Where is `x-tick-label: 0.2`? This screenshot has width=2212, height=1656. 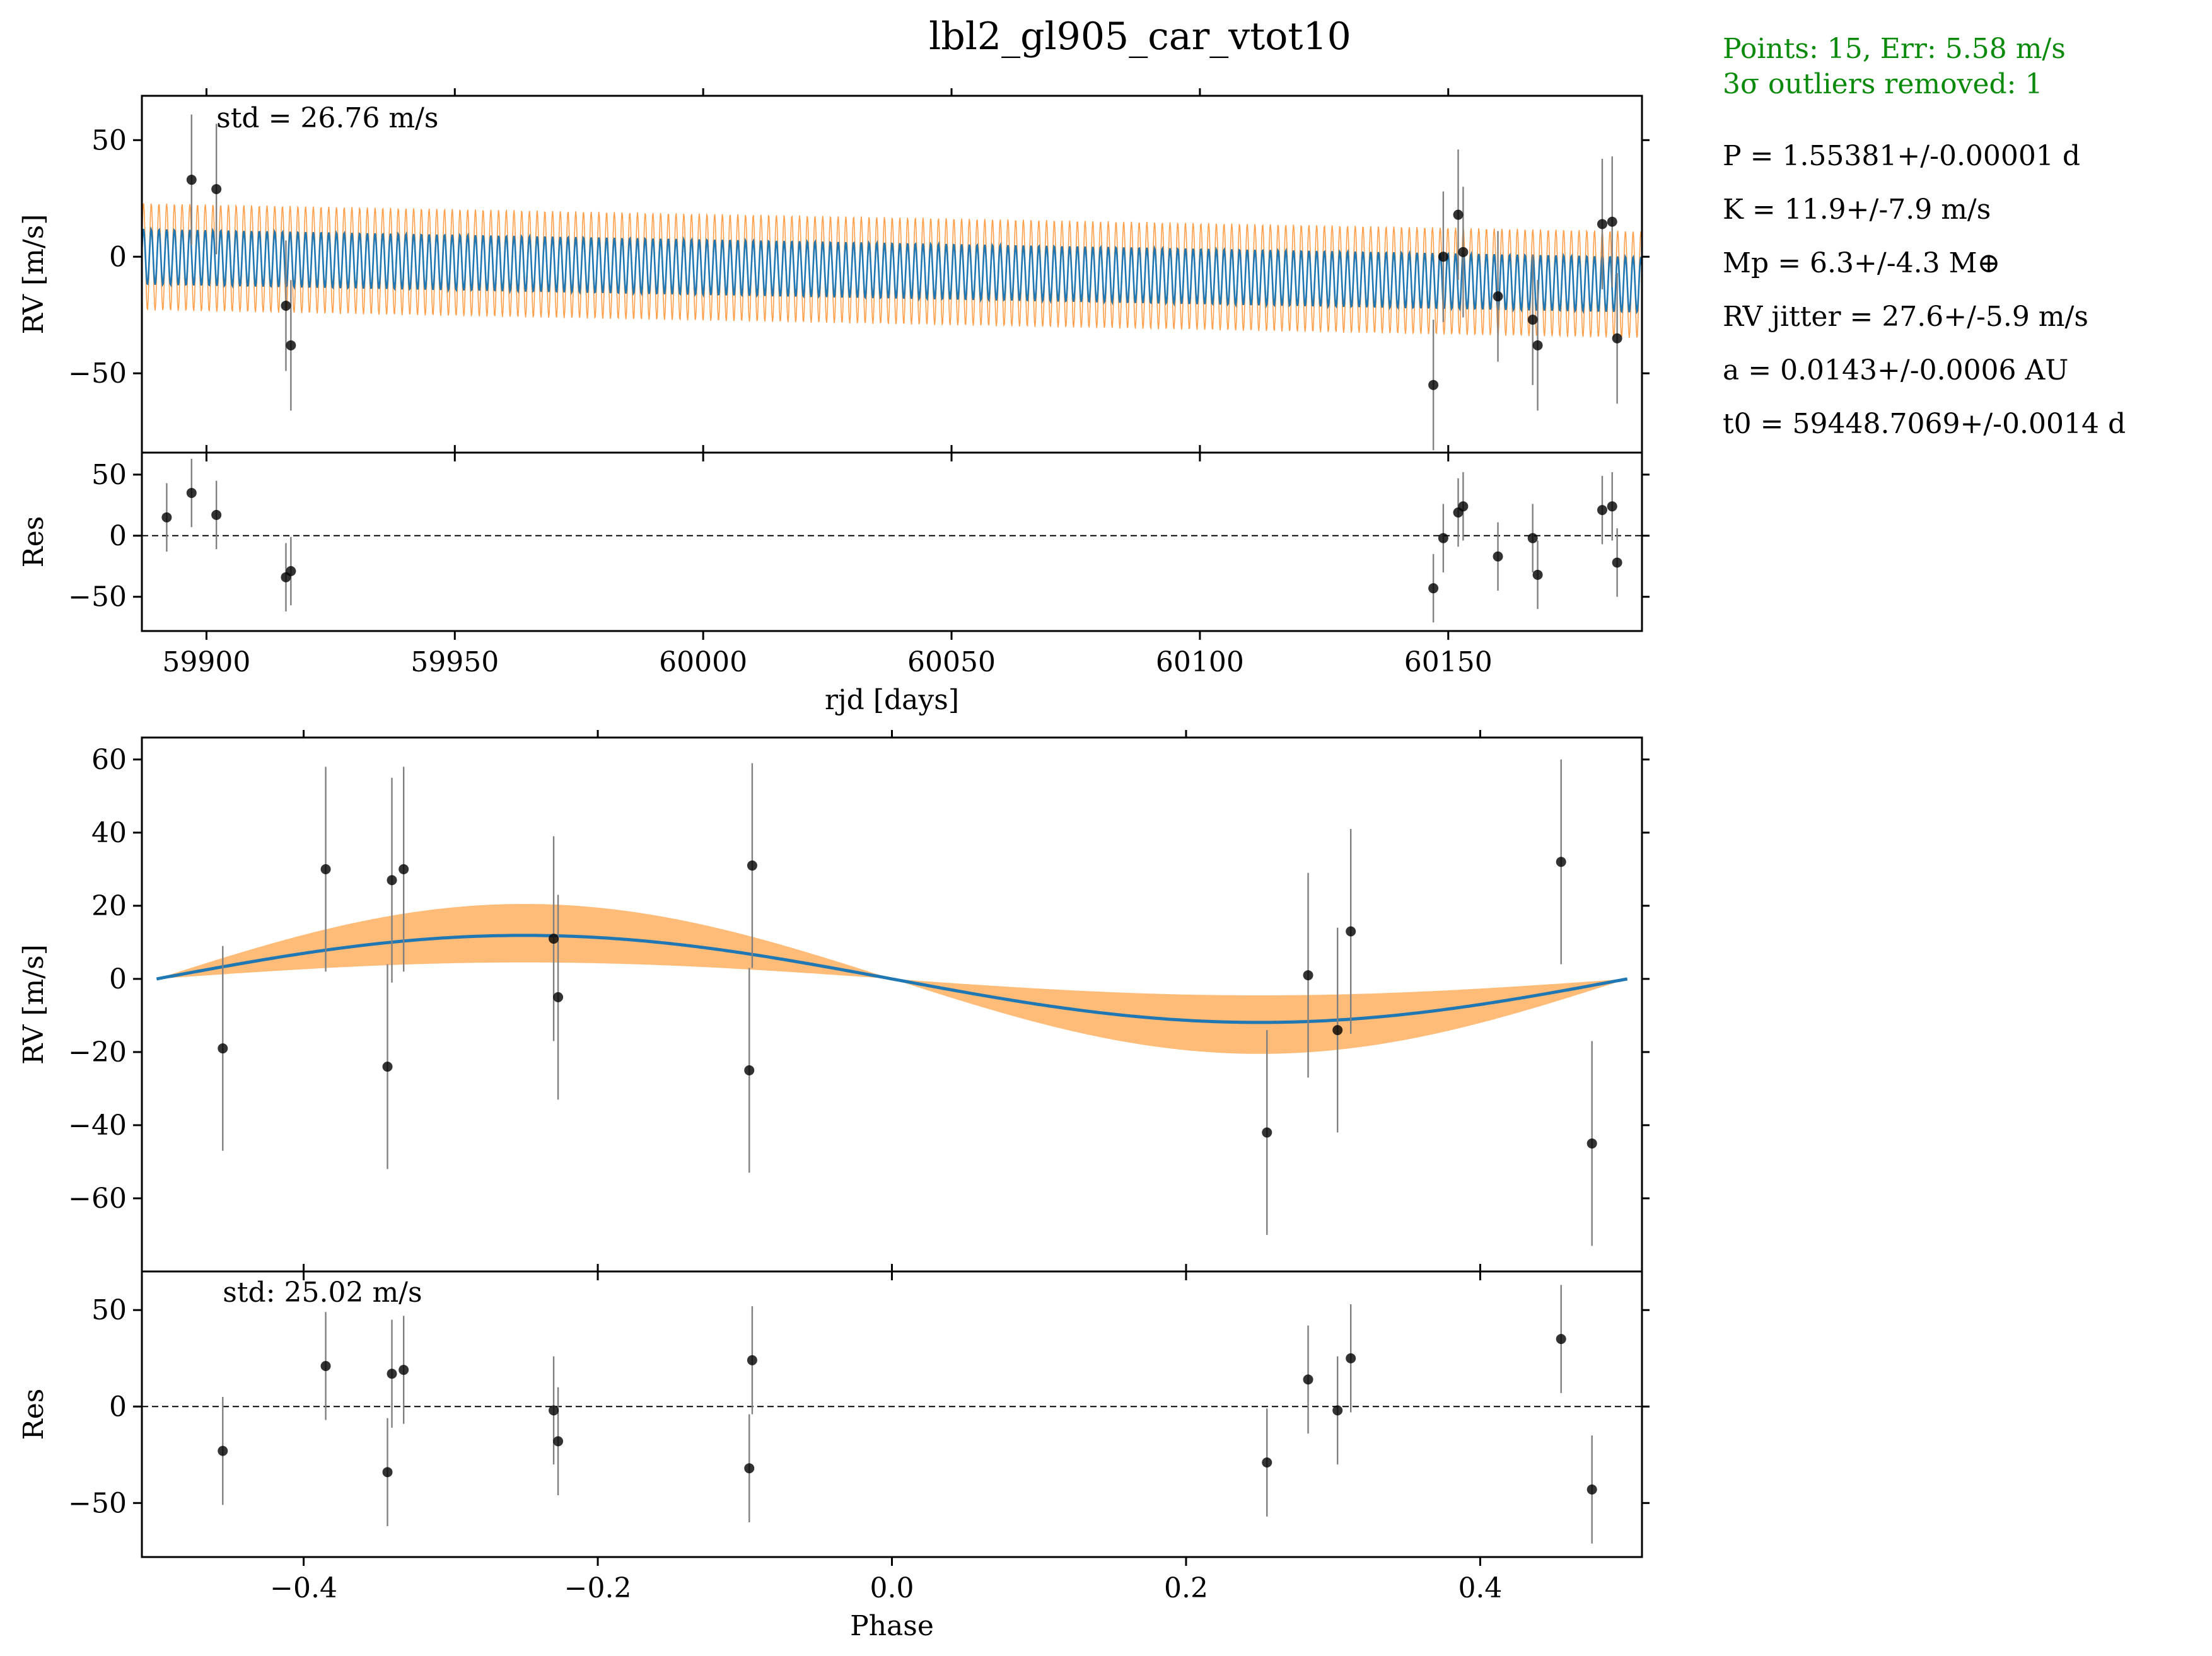 x-tick-label: 0.2 is located at coordinates (1186, 1588).